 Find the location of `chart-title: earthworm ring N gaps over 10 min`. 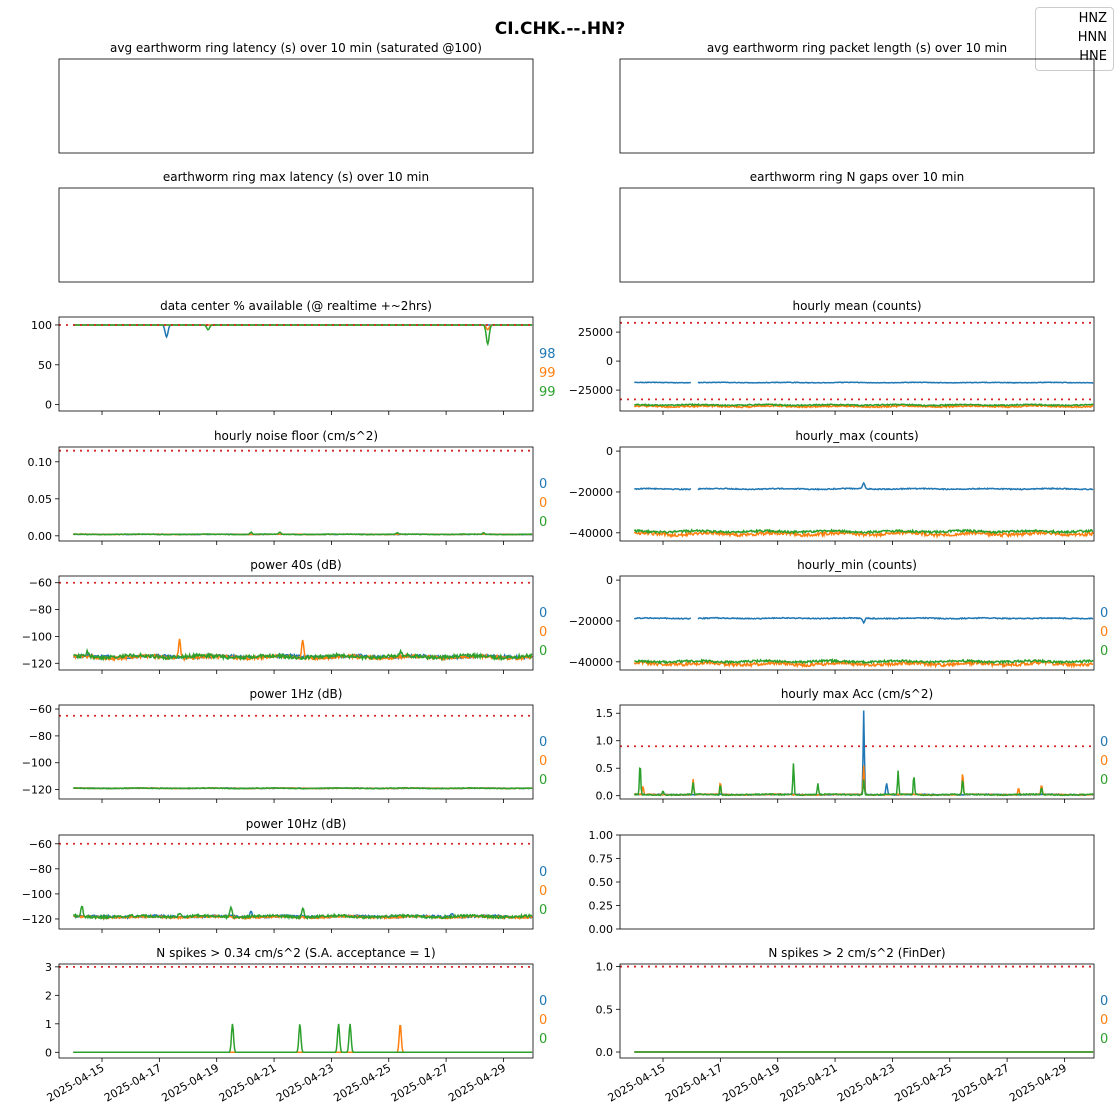

chart-title: earthworm ring N gaps over 10 min is located at coordinates (857, 177).